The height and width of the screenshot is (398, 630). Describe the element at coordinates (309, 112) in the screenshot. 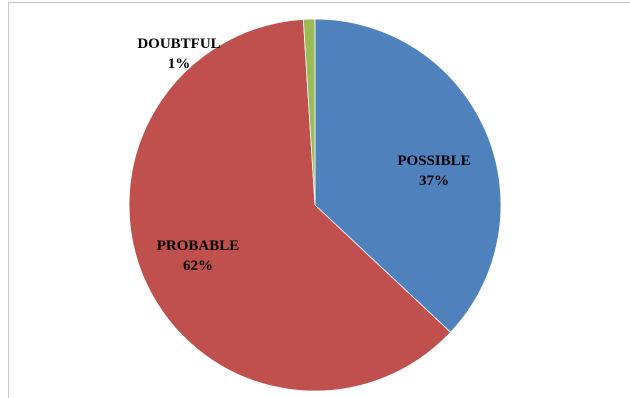

I see `pie-slice-doubtful` at that location.